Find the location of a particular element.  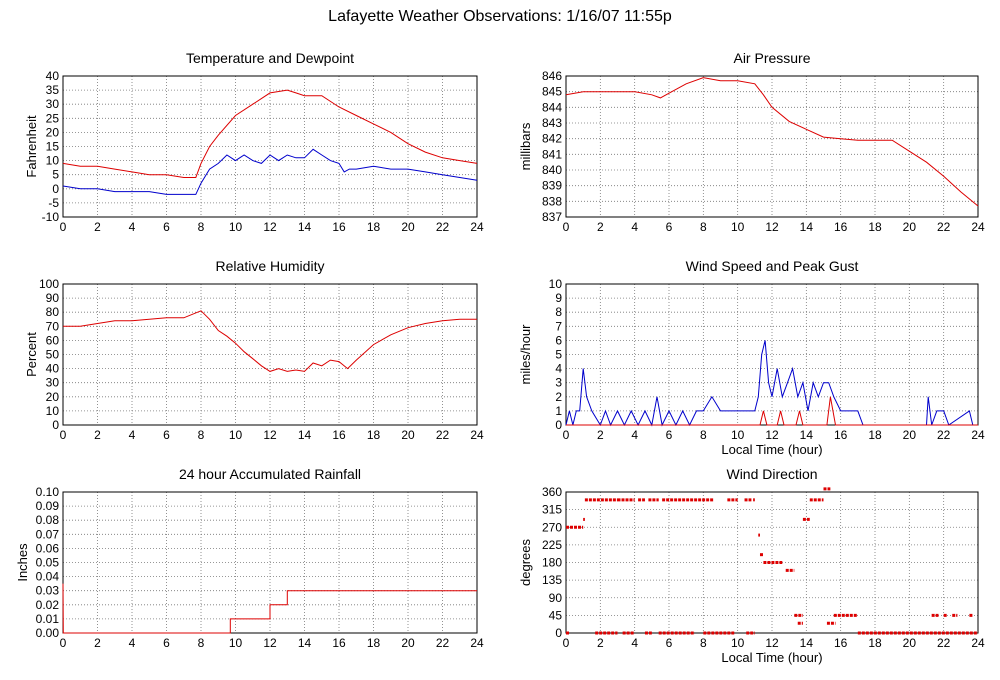

pressure-ytick-label: 837 is located at coordinates (552, 217).